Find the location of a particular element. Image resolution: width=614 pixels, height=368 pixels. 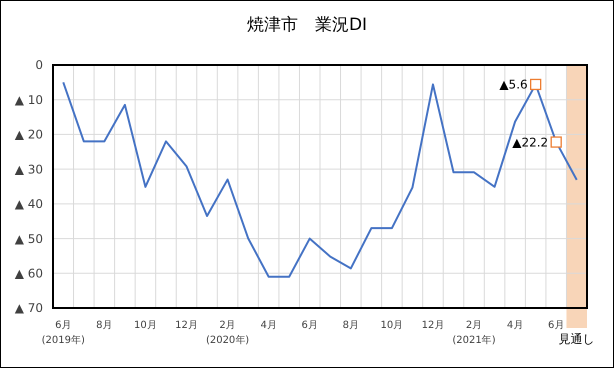

y-tick-label: ▲ 20 is located at coordinates (28, 135).